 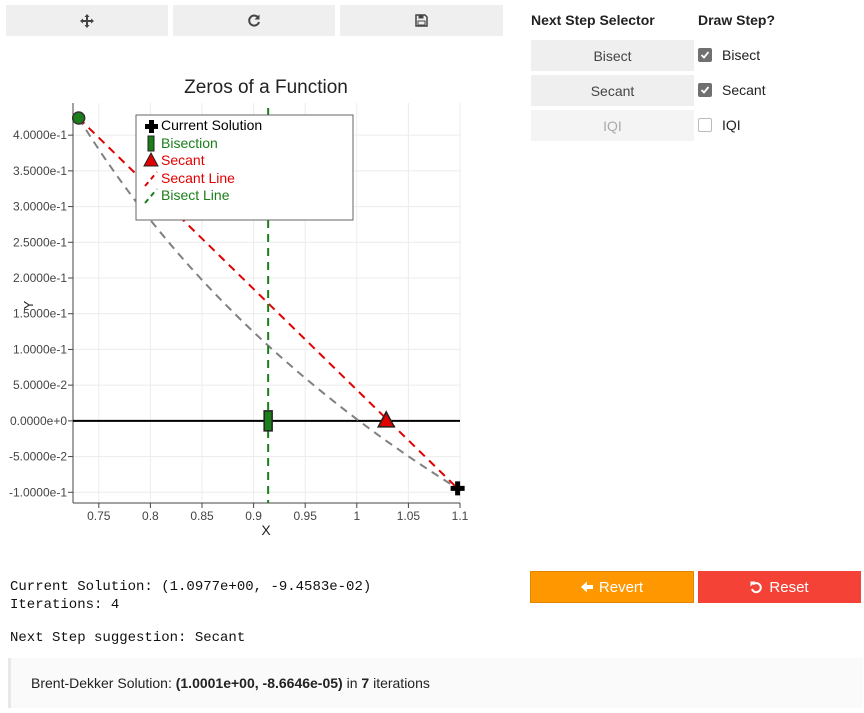 What do you see at coordinates (150, 516) in the screenshot?
I see `x-tick-label: 0.8` at bounding box center [150, 516].